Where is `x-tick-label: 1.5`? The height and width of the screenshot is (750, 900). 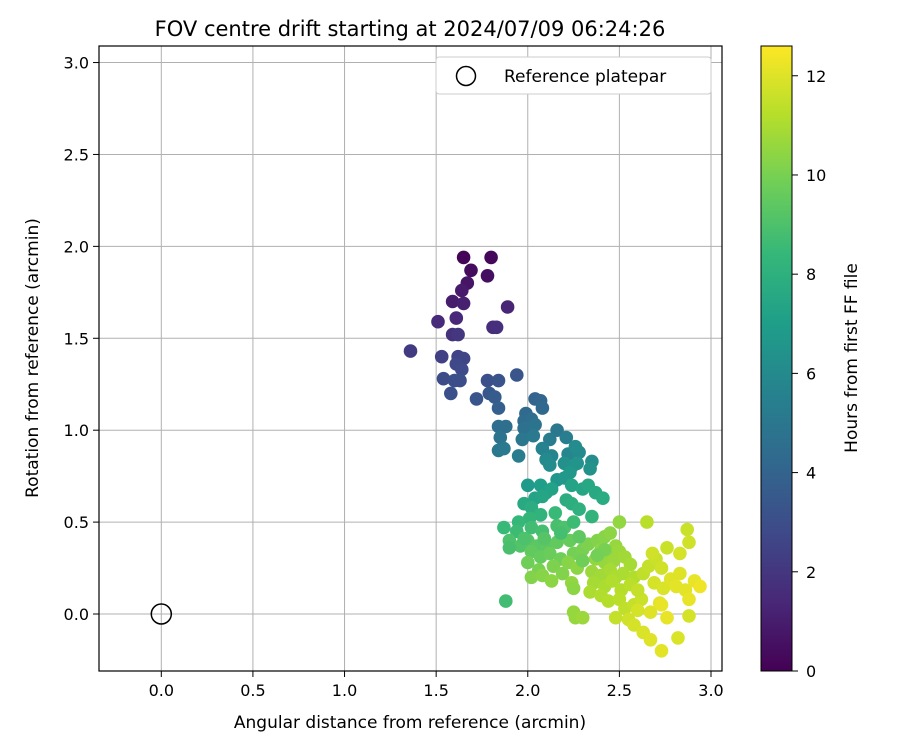
x-tick-label: 1.5 is located at coordinates (435, 690).